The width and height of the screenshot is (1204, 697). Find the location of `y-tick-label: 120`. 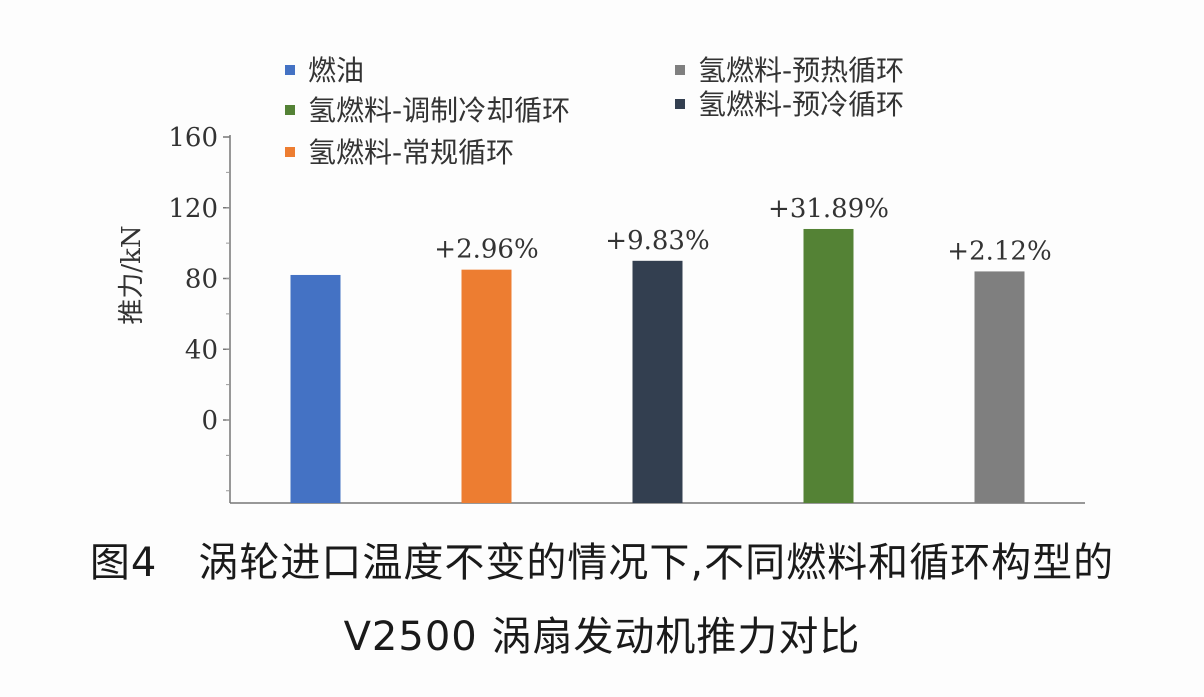

y-tick-label: 120 is located at coordinates (193, 209).